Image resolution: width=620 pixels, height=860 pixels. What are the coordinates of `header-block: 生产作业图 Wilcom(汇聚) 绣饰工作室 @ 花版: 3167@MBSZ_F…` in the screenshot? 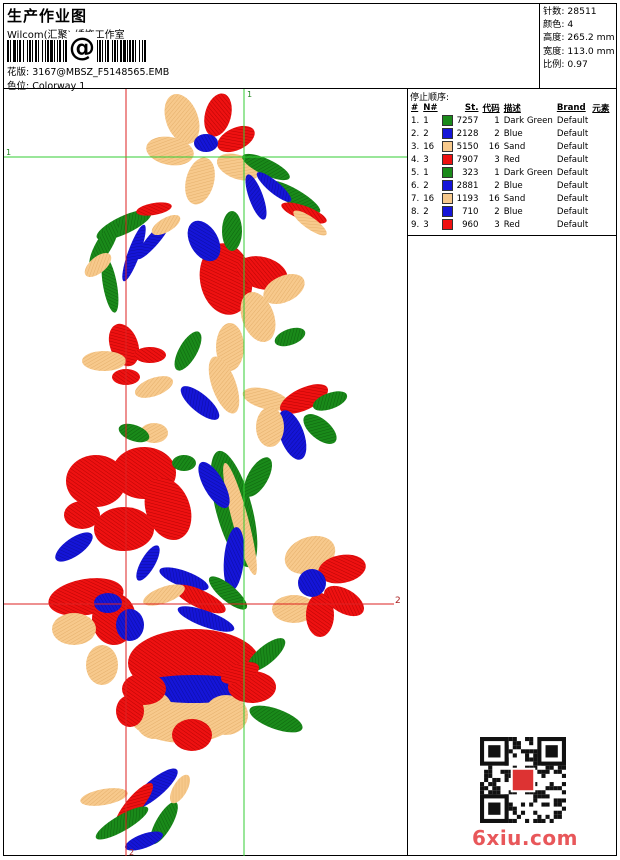 It's located at (271, 48).